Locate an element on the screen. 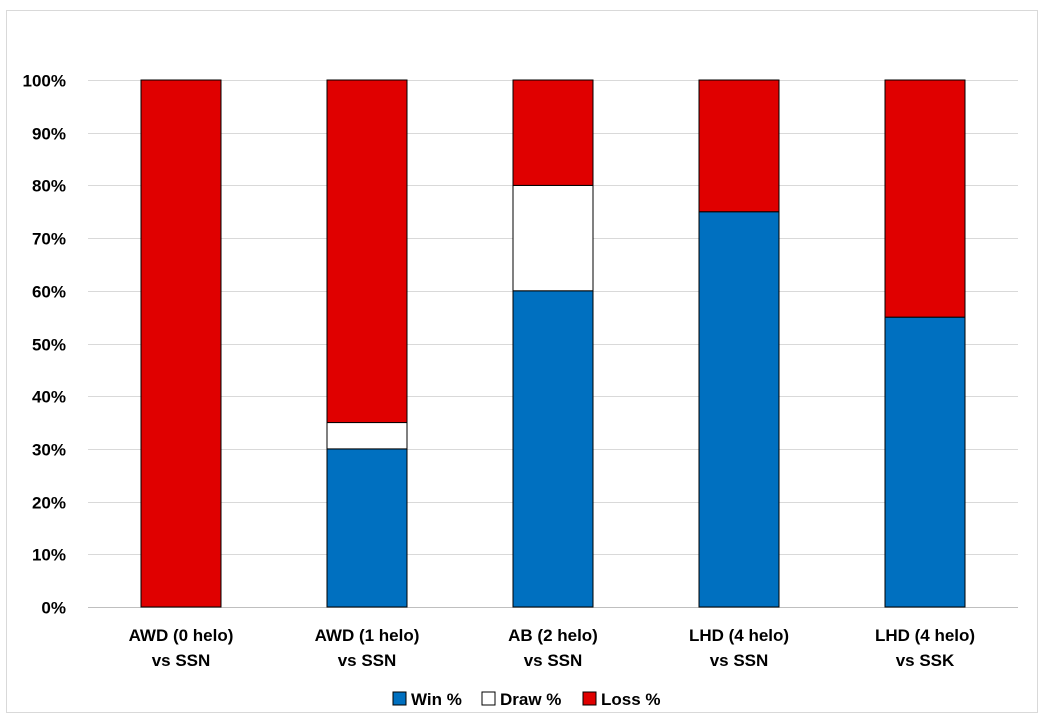 The height and width of the screenshot is (715, 1040). y-tick-label: 60% is located at coordinates (49, 292).